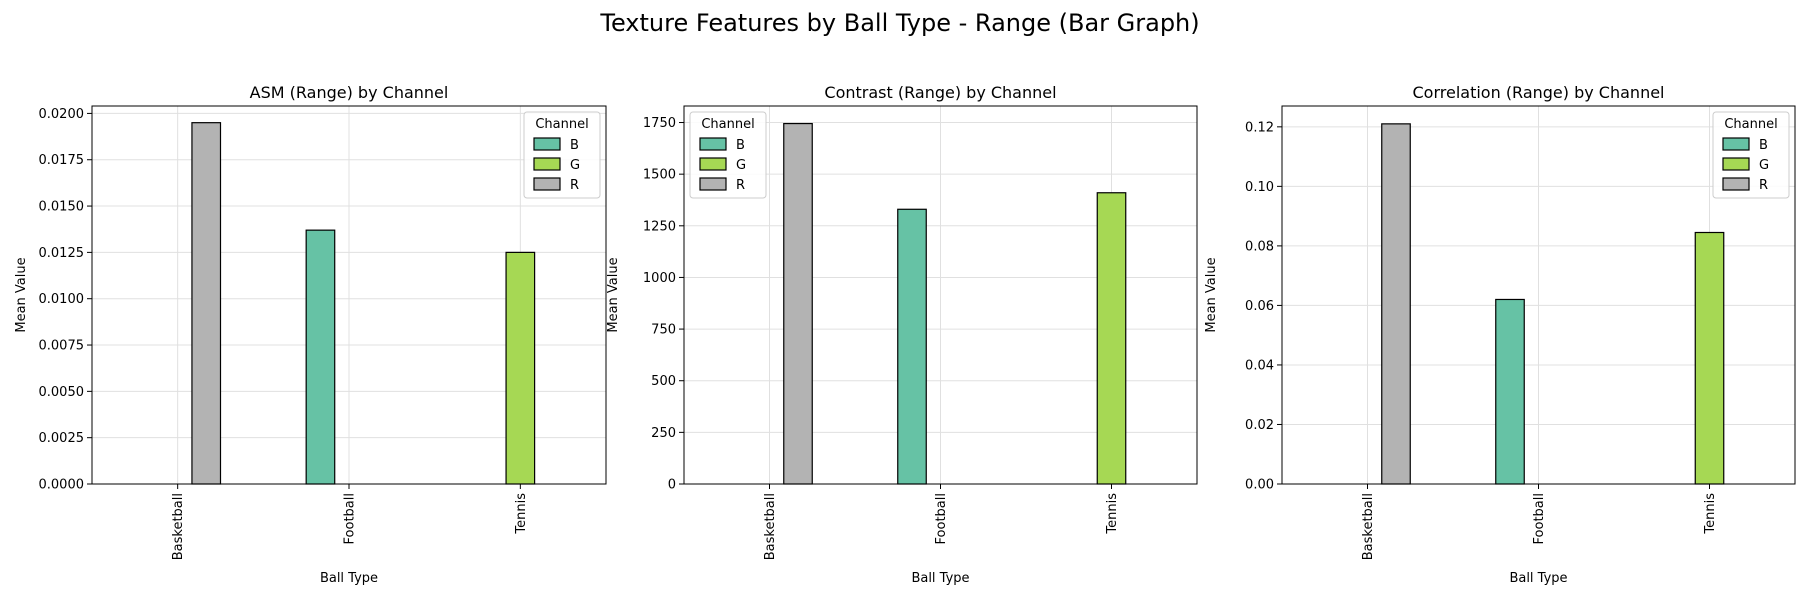  Describe the element at coordinates (62, 438) in the screenshot. I see `y-tick-label: 0.0025` at that location.